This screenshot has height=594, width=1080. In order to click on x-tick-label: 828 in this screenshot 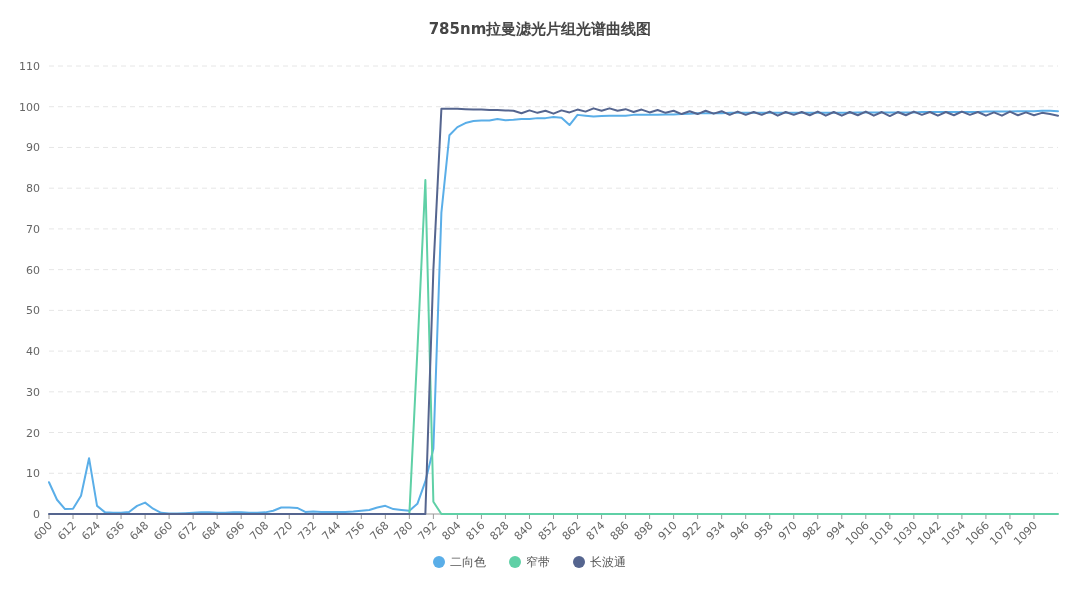, I will do `click(499, 530)`.